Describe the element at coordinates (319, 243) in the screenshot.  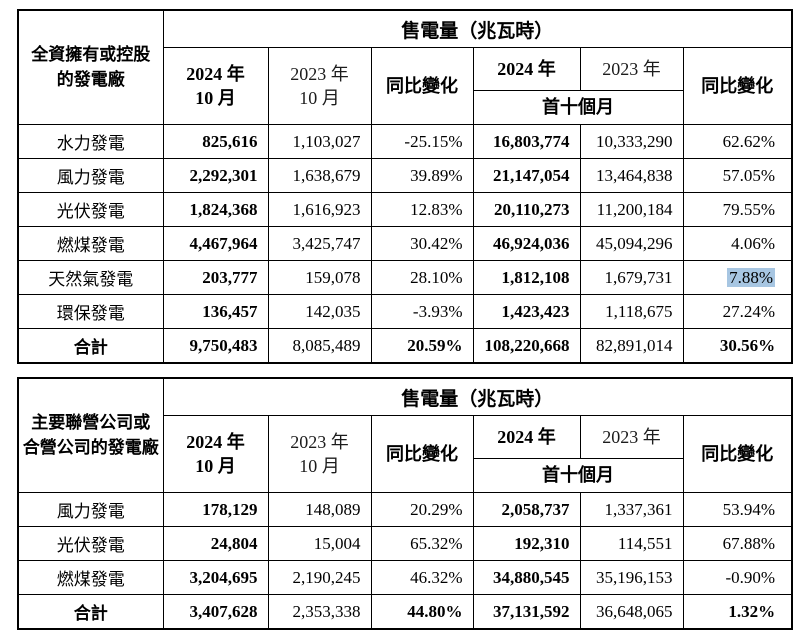
I see `value-2023-oct: 3,425,747` at that location.